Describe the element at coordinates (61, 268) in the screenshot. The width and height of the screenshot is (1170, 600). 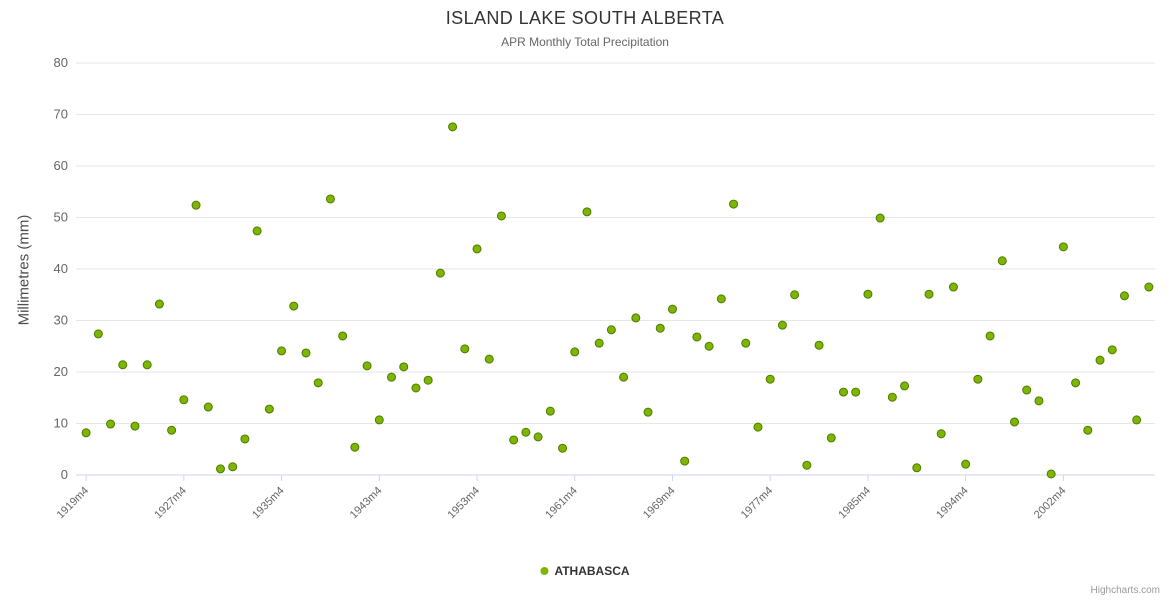
I see `y-axis-tick-label: 40` at that location.